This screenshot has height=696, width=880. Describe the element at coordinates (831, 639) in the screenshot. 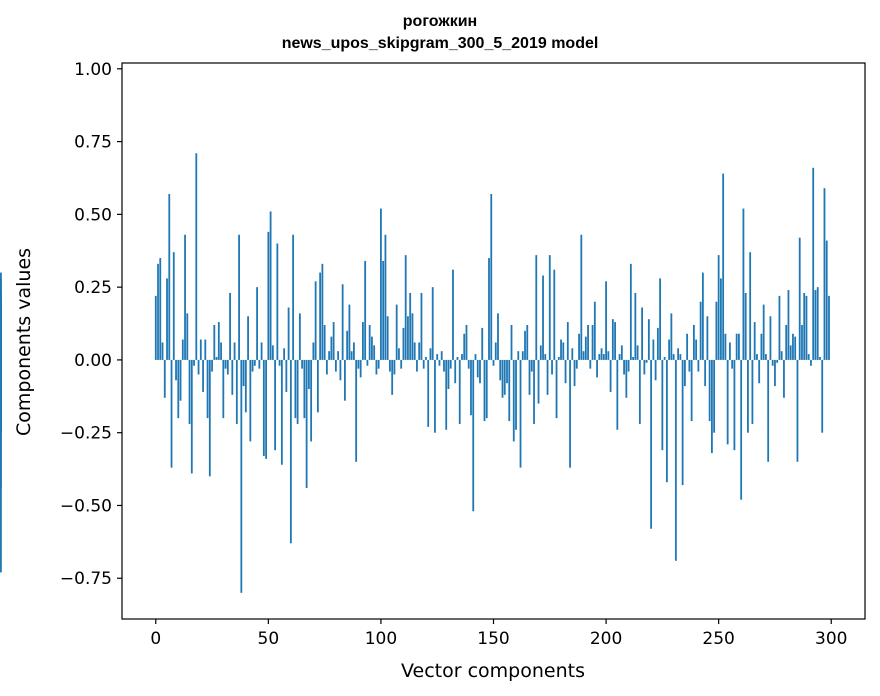

I see `x-tick-label: 300` at that location.